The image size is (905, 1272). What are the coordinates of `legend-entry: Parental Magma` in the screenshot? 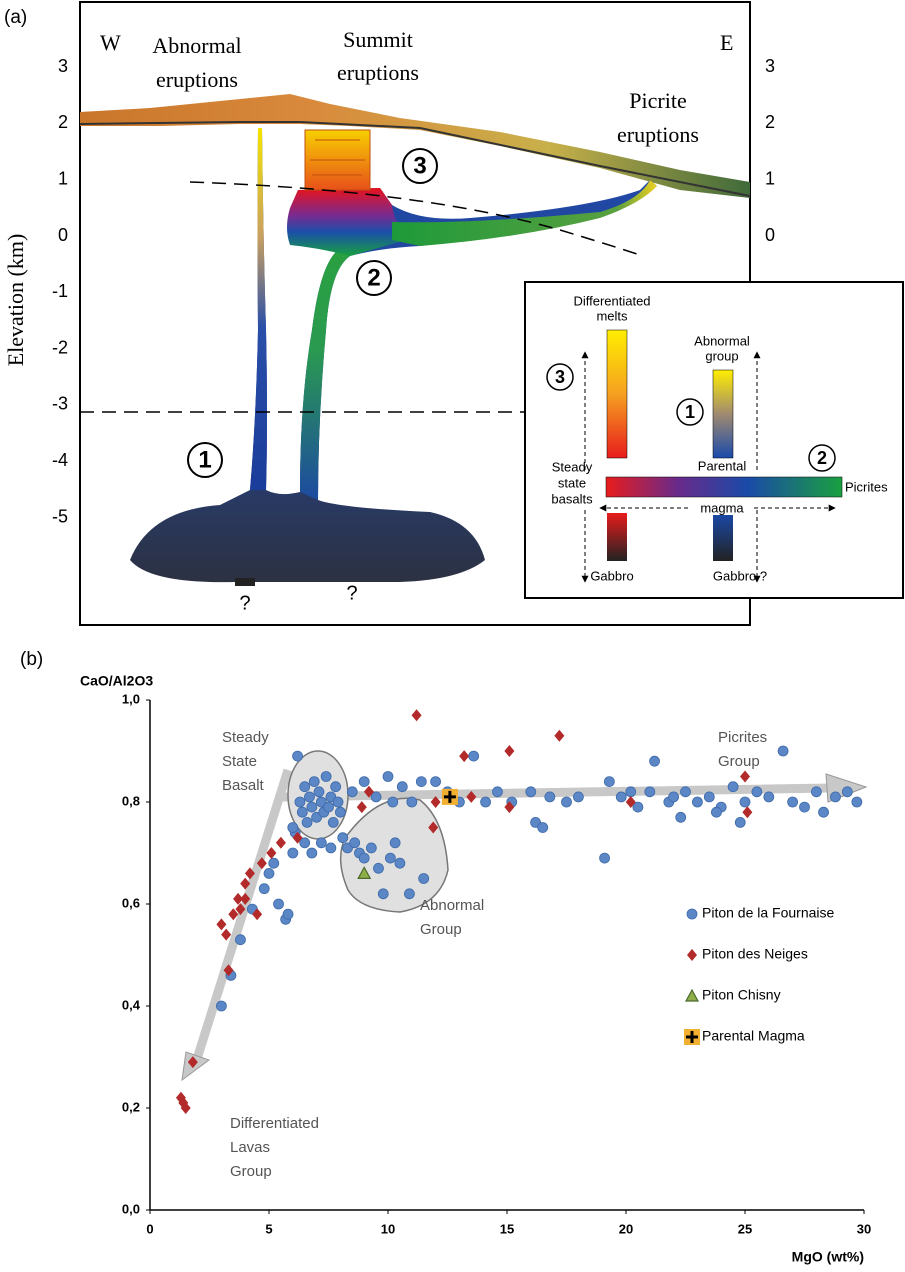 It's located at (744, 1036).